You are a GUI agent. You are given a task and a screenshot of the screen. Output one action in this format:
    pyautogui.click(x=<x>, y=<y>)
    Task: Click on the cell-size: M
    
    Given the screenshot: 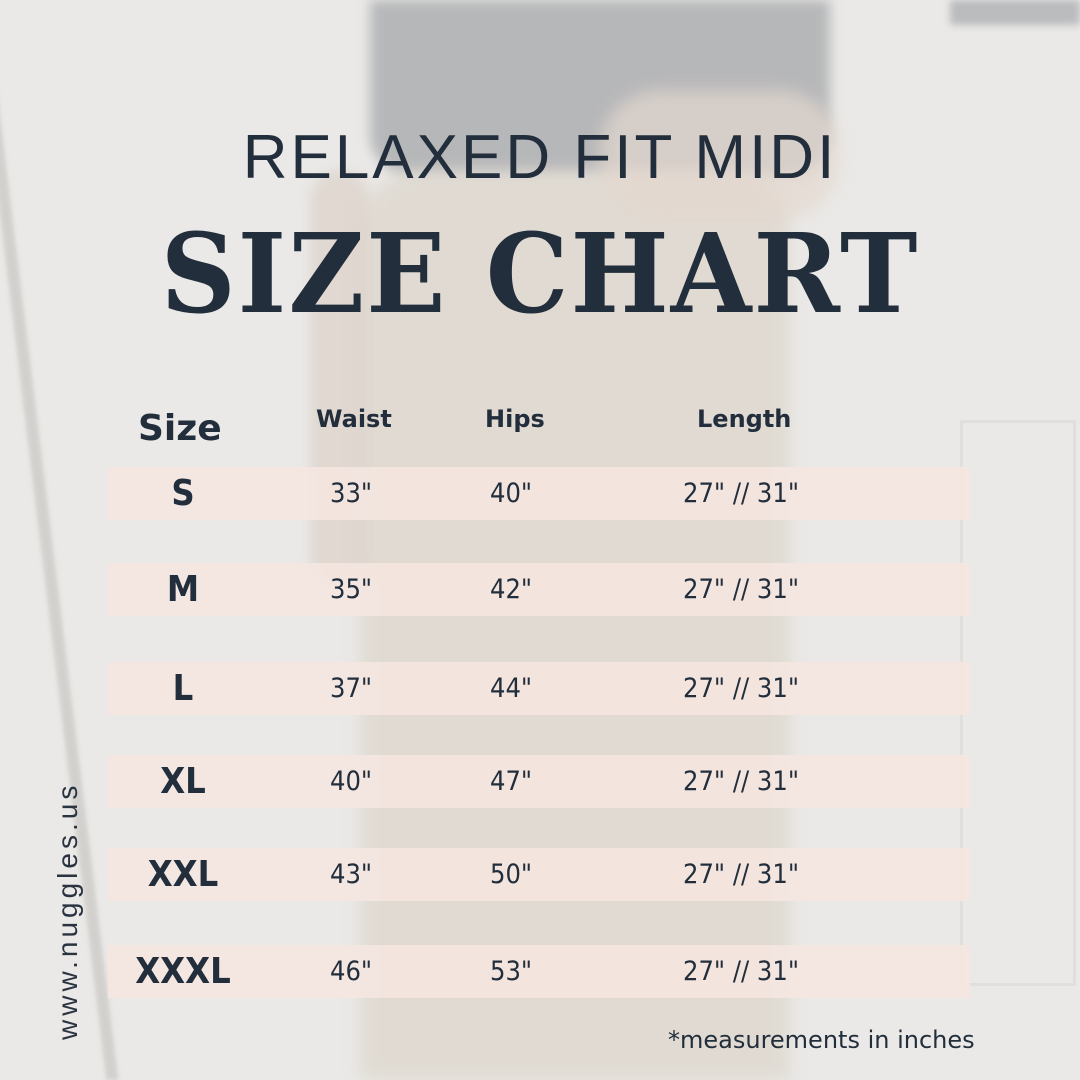 What is the action you would take?
    pyautogui.click(x=183, y=589)
    